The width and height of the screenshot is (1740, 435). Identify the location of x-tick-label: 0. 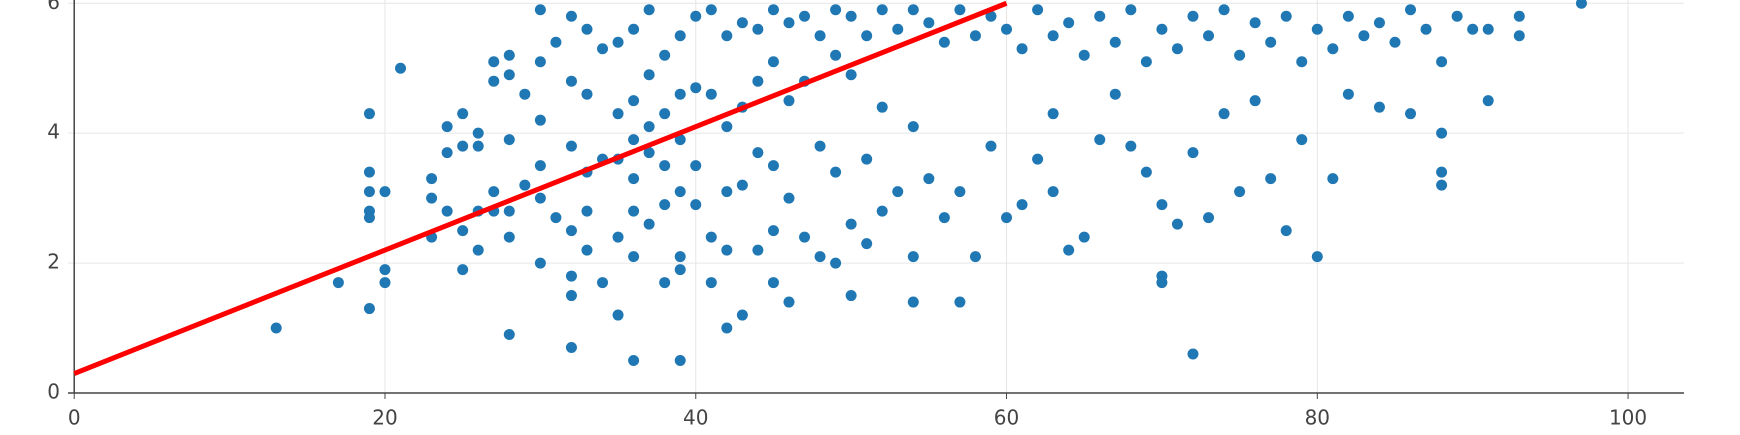
(74, 418).